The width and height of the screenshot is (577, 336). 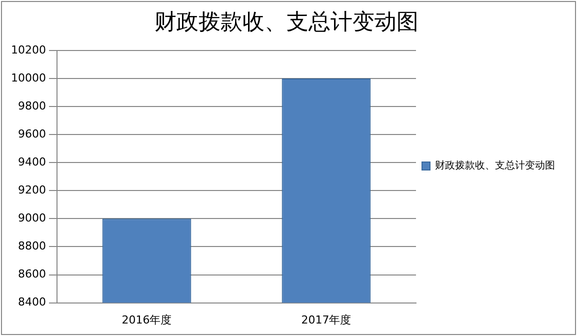 I want to click on y-tick-label: 10200, so click(x=28, y=49).